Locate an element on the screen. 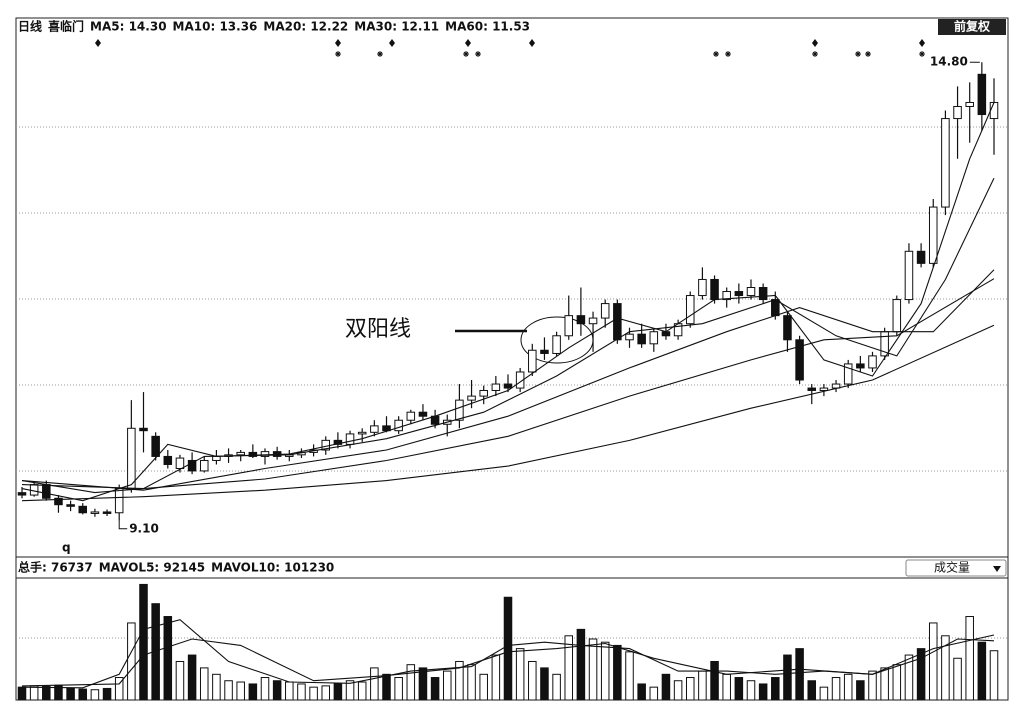  adjust-button: 前复权 is located at coordinates (972, 26).